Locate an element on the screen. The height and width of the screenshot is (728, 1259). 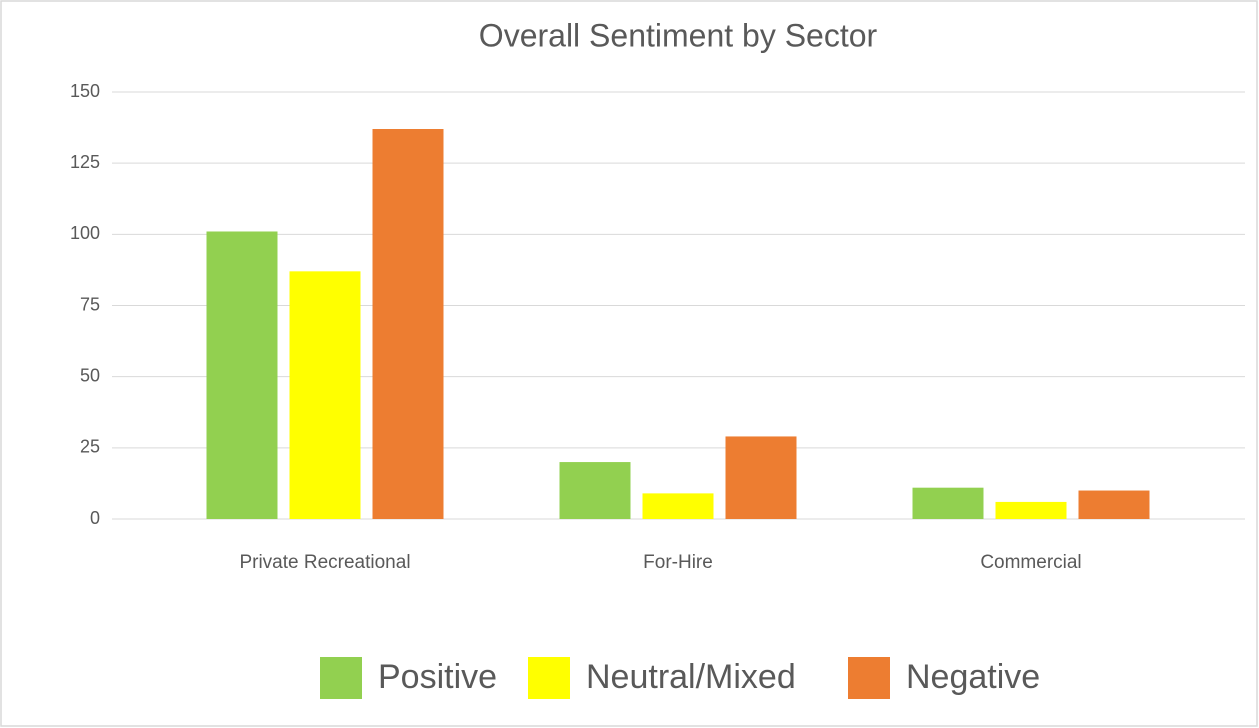
y-tick-label: 125 is located at coordinates (85, 162).